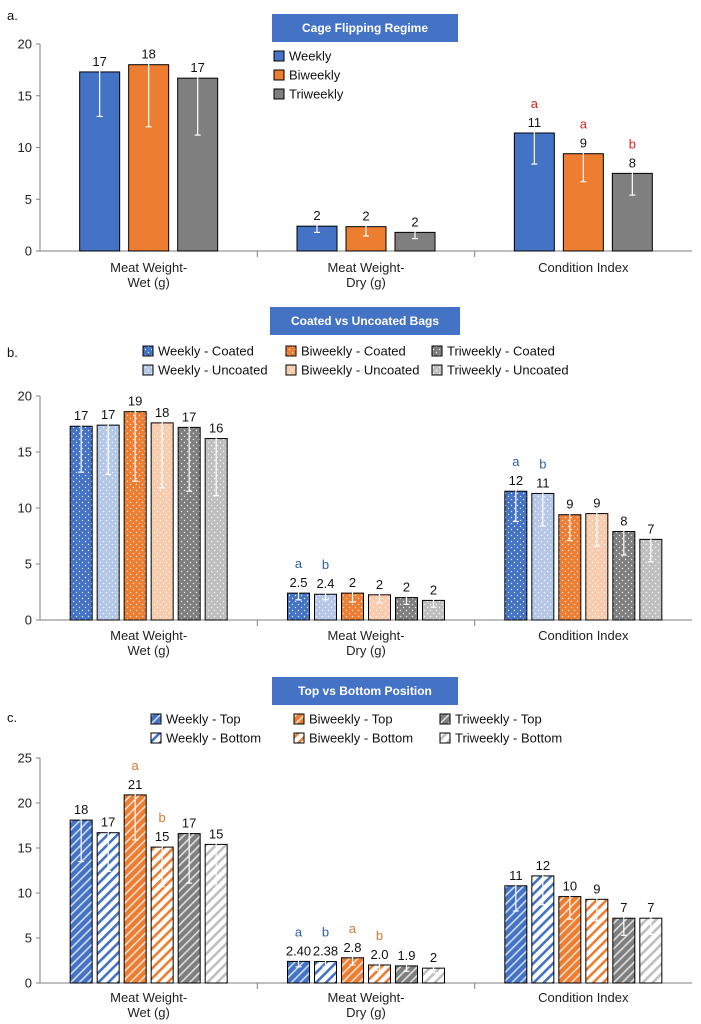  Describe the element at coordinates (25, 758) in the screenshot. I see `y-tick-label: 25` at that location.